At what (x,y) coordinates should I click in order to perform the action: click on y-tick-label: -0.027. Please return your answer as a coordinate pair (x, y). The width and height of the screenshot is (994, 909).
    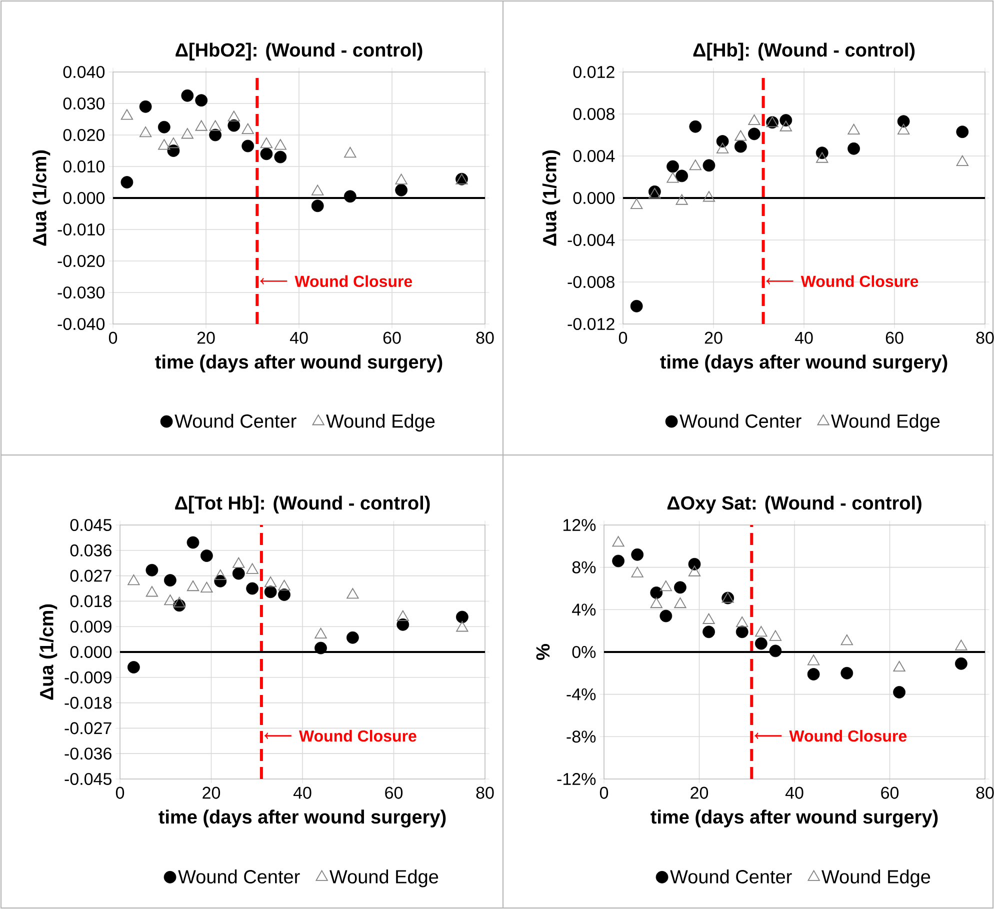
    Looking at the image, I should click on (88, 728).